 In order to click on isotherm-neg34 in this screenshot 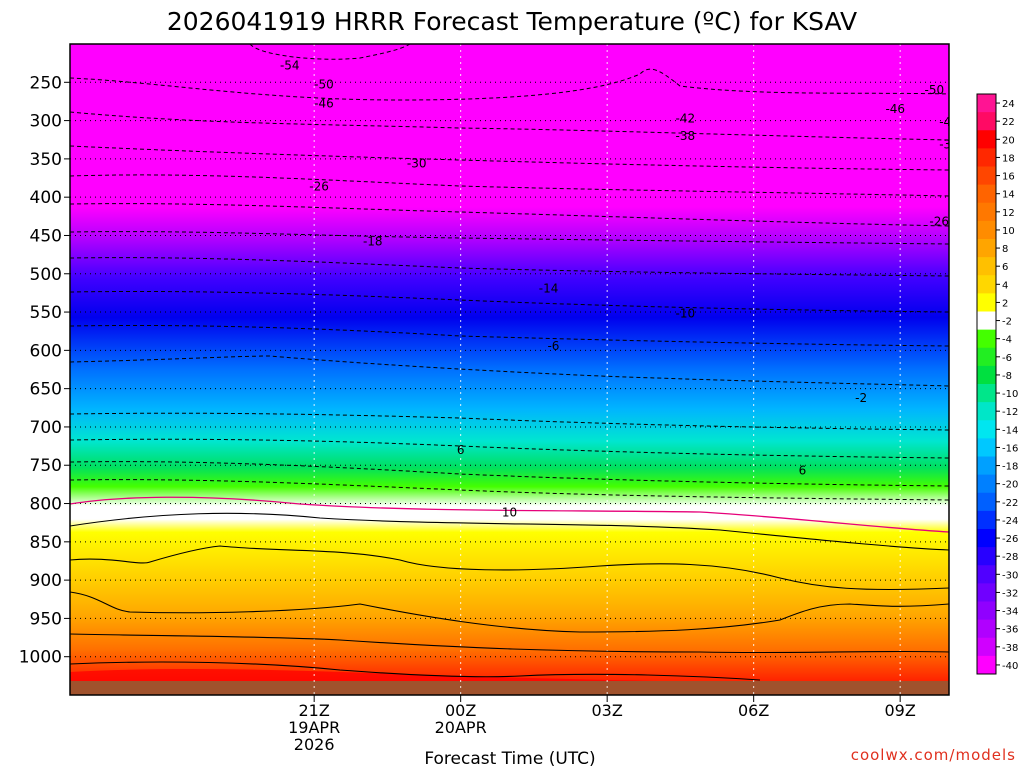, I will do `click(509, 238)`.